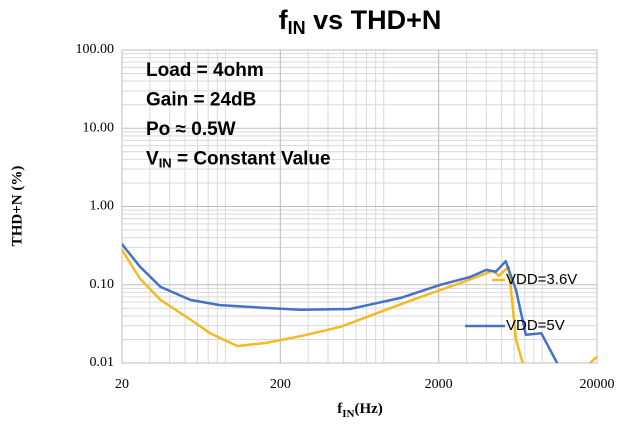 This screenshot has width=621, height=427. I want to click on title-part: vs THD+N, so click(374, 20).